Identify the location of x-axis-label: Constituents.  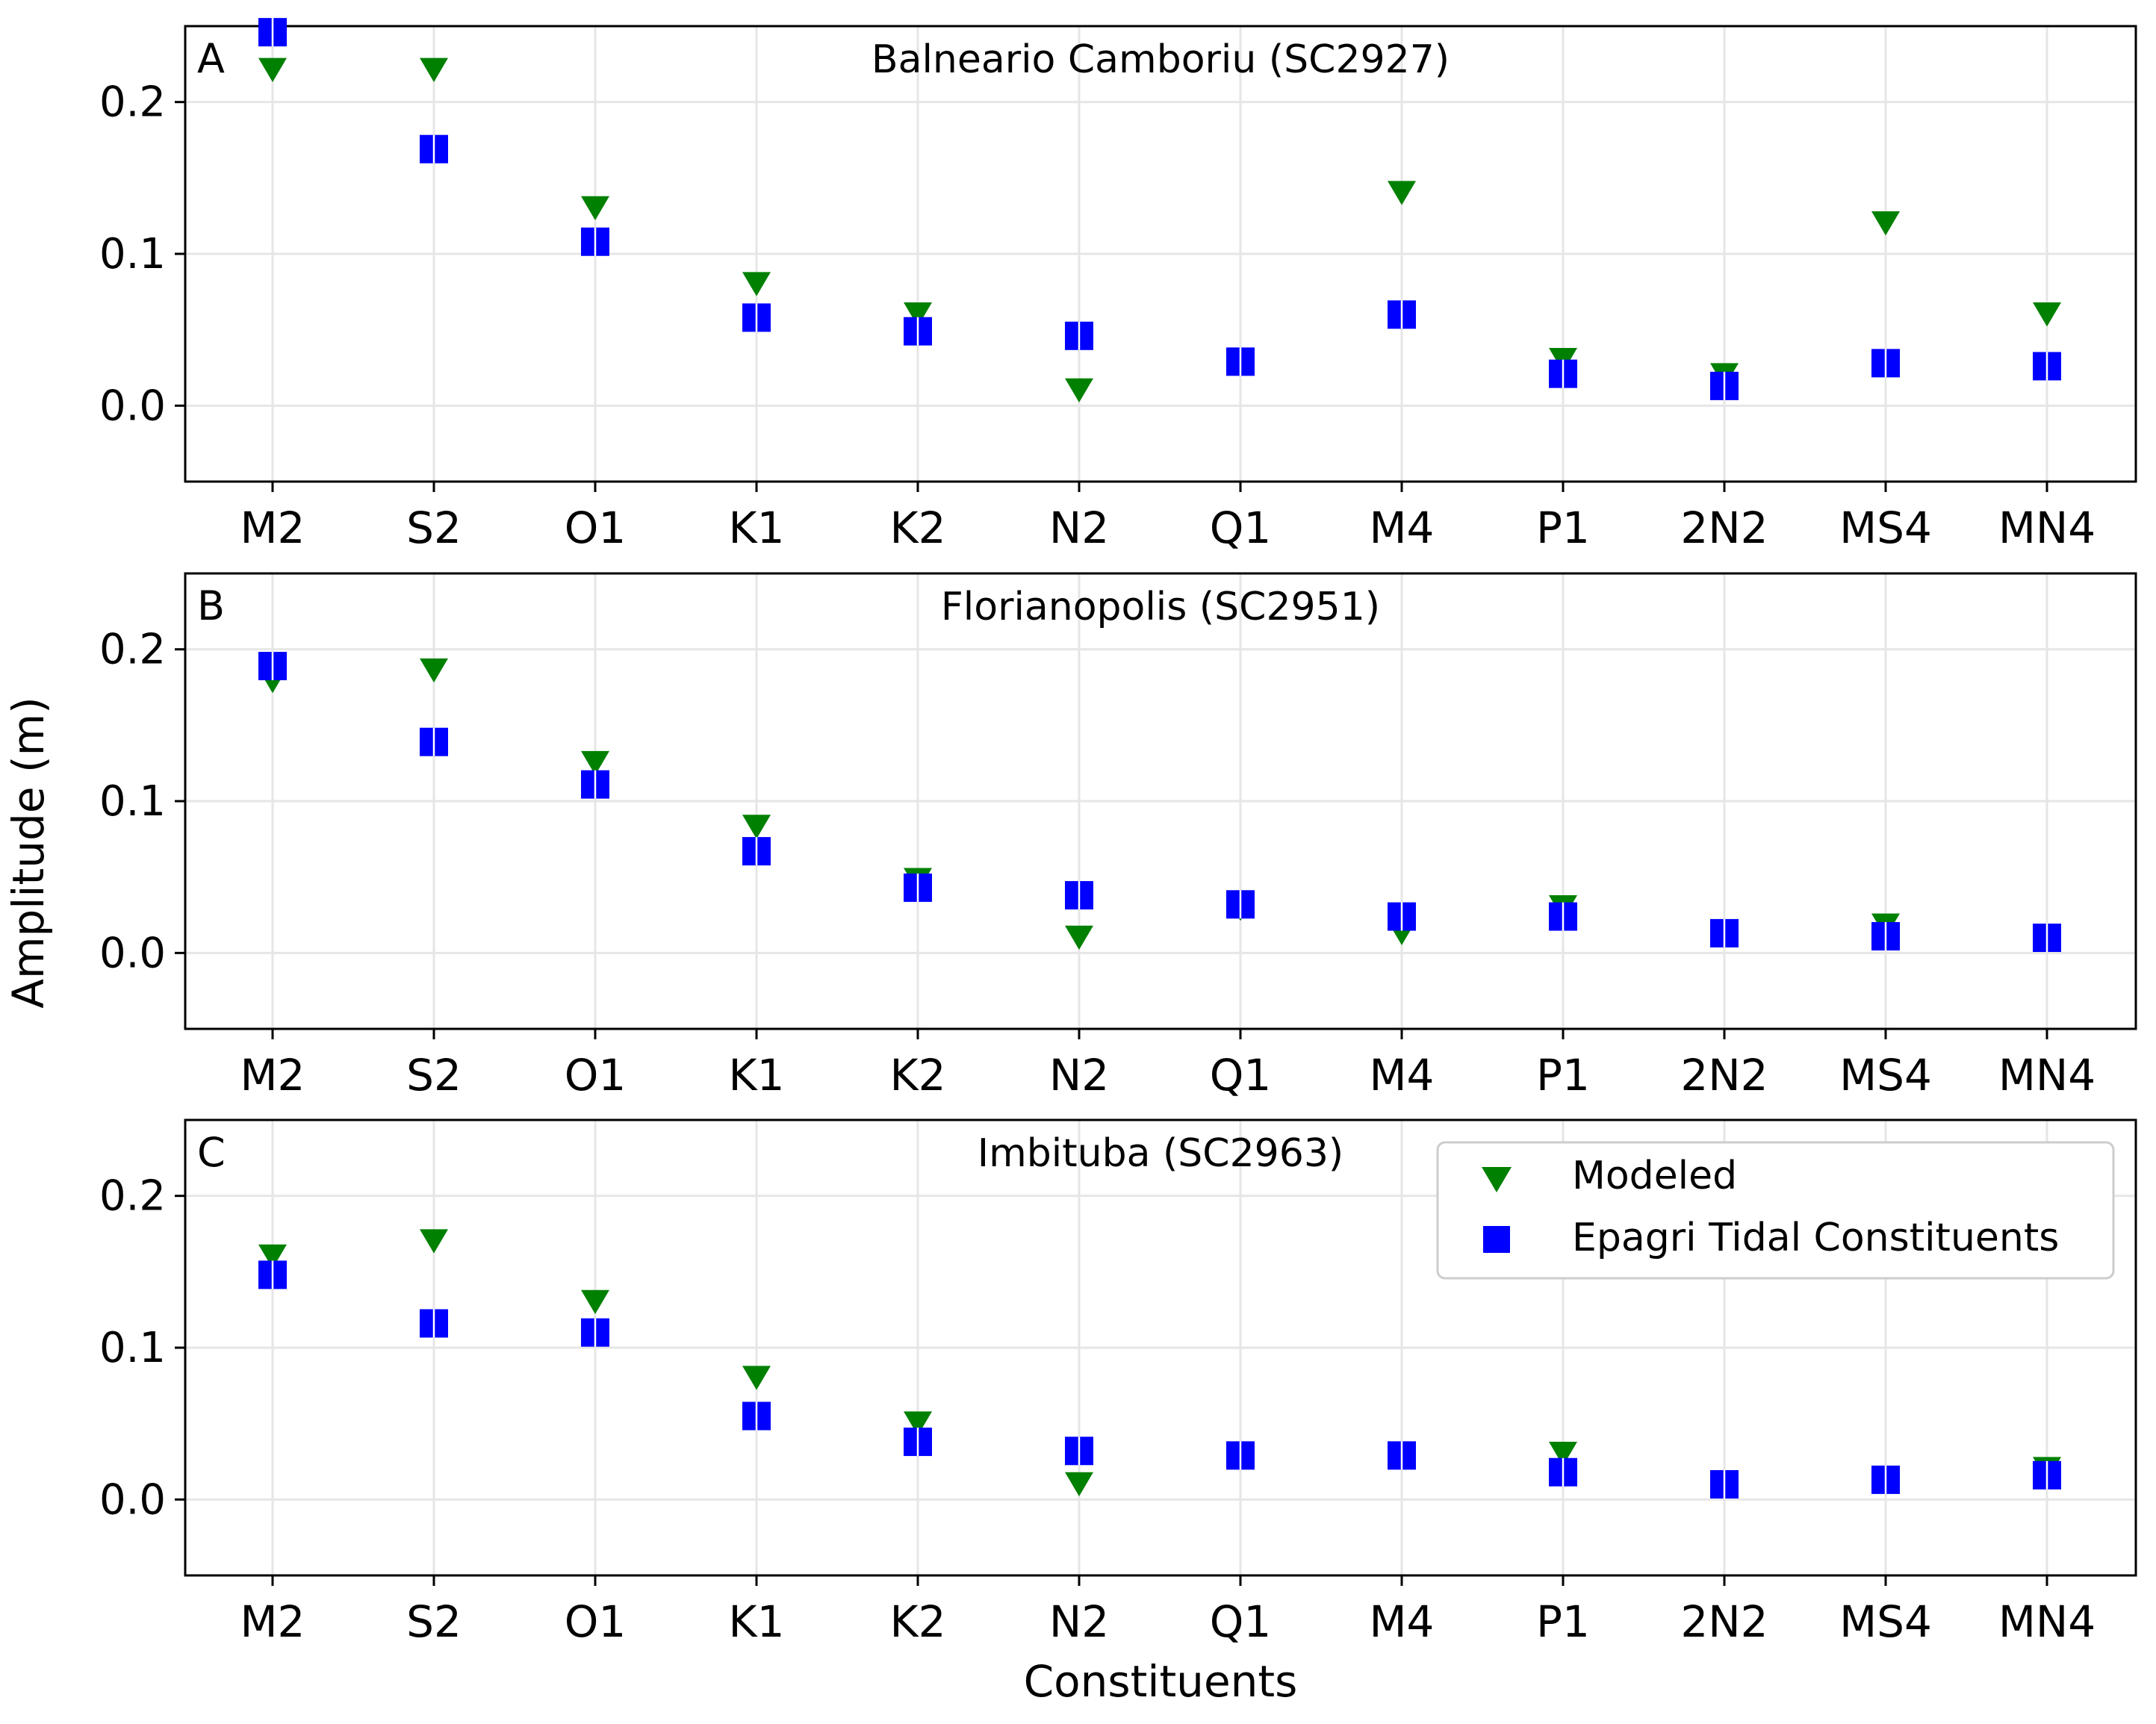
(1161, 1681).